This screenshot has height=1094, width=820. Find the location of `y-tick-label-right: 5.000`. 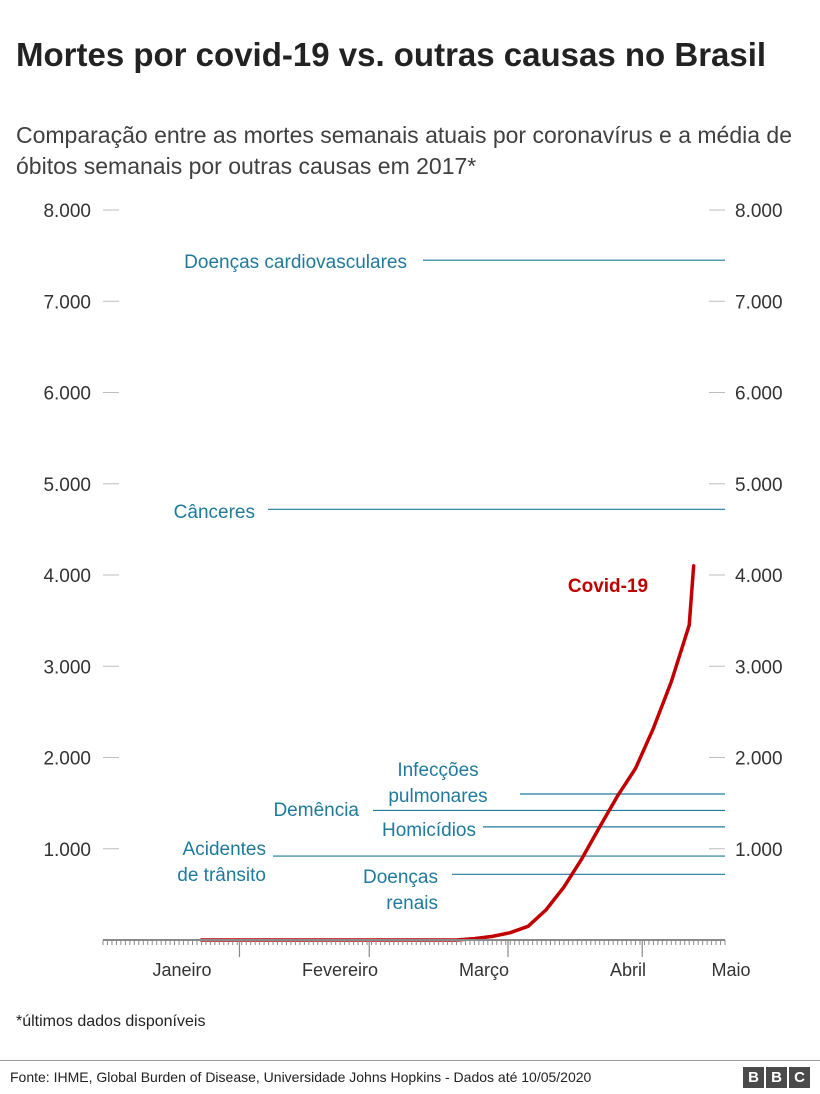

y-tick-label-right: 5.000 is located at coordinates (759, 485).